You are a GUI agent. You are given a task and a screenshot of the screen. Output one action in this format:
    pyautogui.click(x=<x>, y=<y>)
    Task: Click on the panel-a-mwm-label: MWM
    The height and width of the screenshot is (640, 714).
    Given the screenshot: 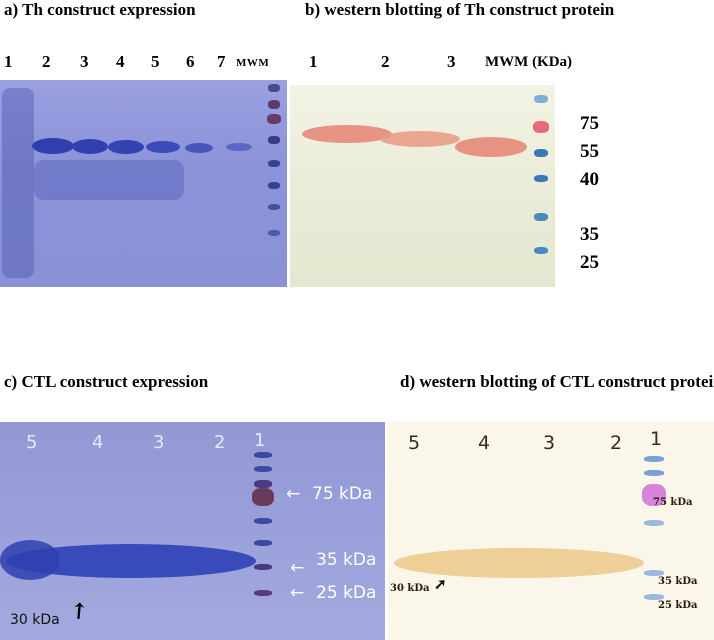 What is the action you would take?
    pyautogui.click(x=253, y=63)
    